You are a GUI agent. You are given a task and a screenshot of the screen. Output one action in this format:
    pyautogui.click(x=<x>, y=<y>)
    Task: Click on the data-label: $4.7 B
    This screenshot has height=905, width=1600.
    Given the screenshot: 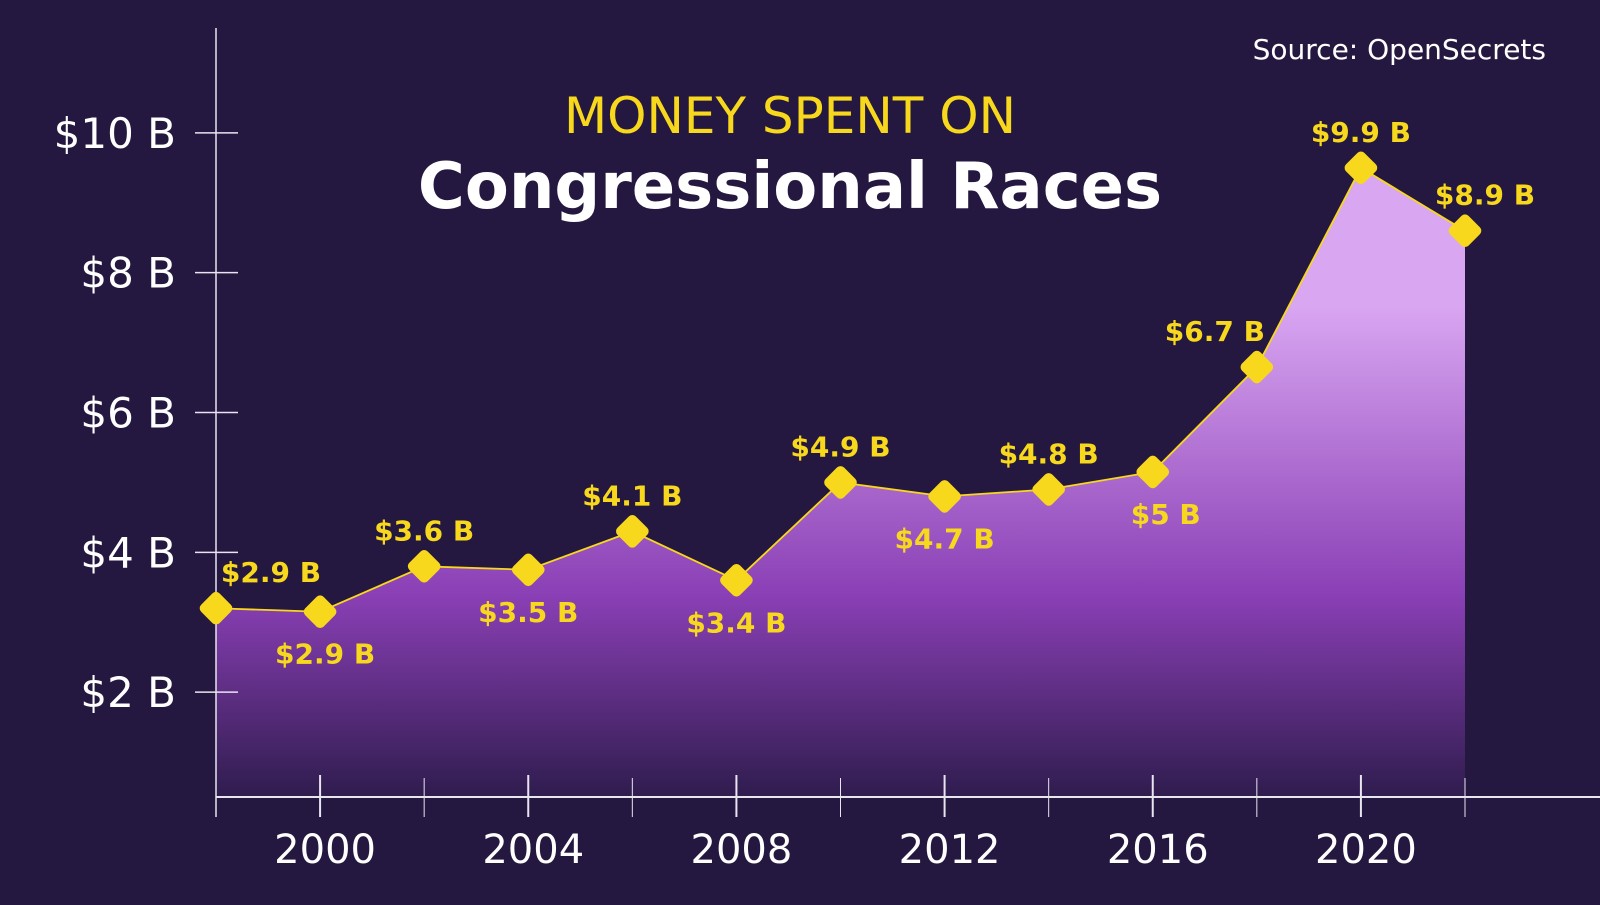 What is the action you would take?
    pyautogui.click(x=944, y=538)
    